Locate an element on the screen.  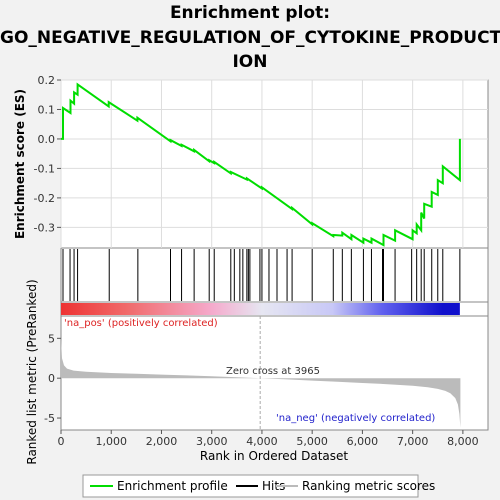
ranking-y-tick-label: 0 is located at coordinates (51, 378).